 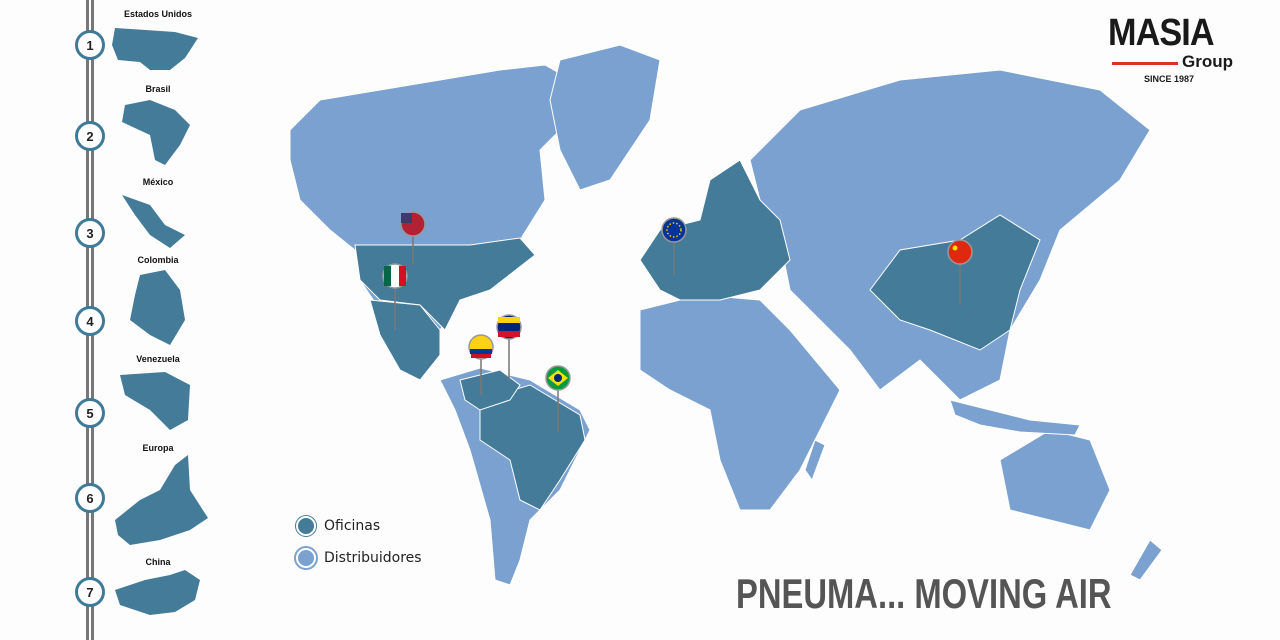 I want to click on brazil-silhouette, so click(x=156, y=132).